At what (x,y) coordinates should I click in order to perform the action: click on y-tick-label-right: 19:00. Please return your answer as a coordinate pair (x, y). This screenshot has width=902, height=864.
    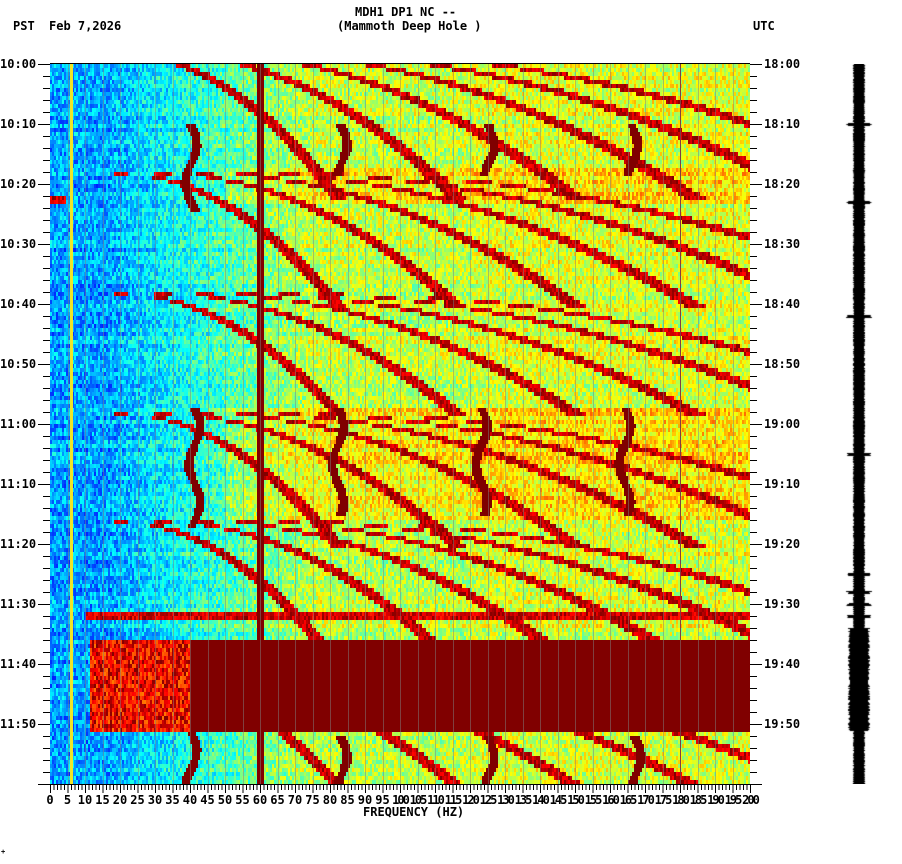
    Looking at the image, I should click on (782, 424).